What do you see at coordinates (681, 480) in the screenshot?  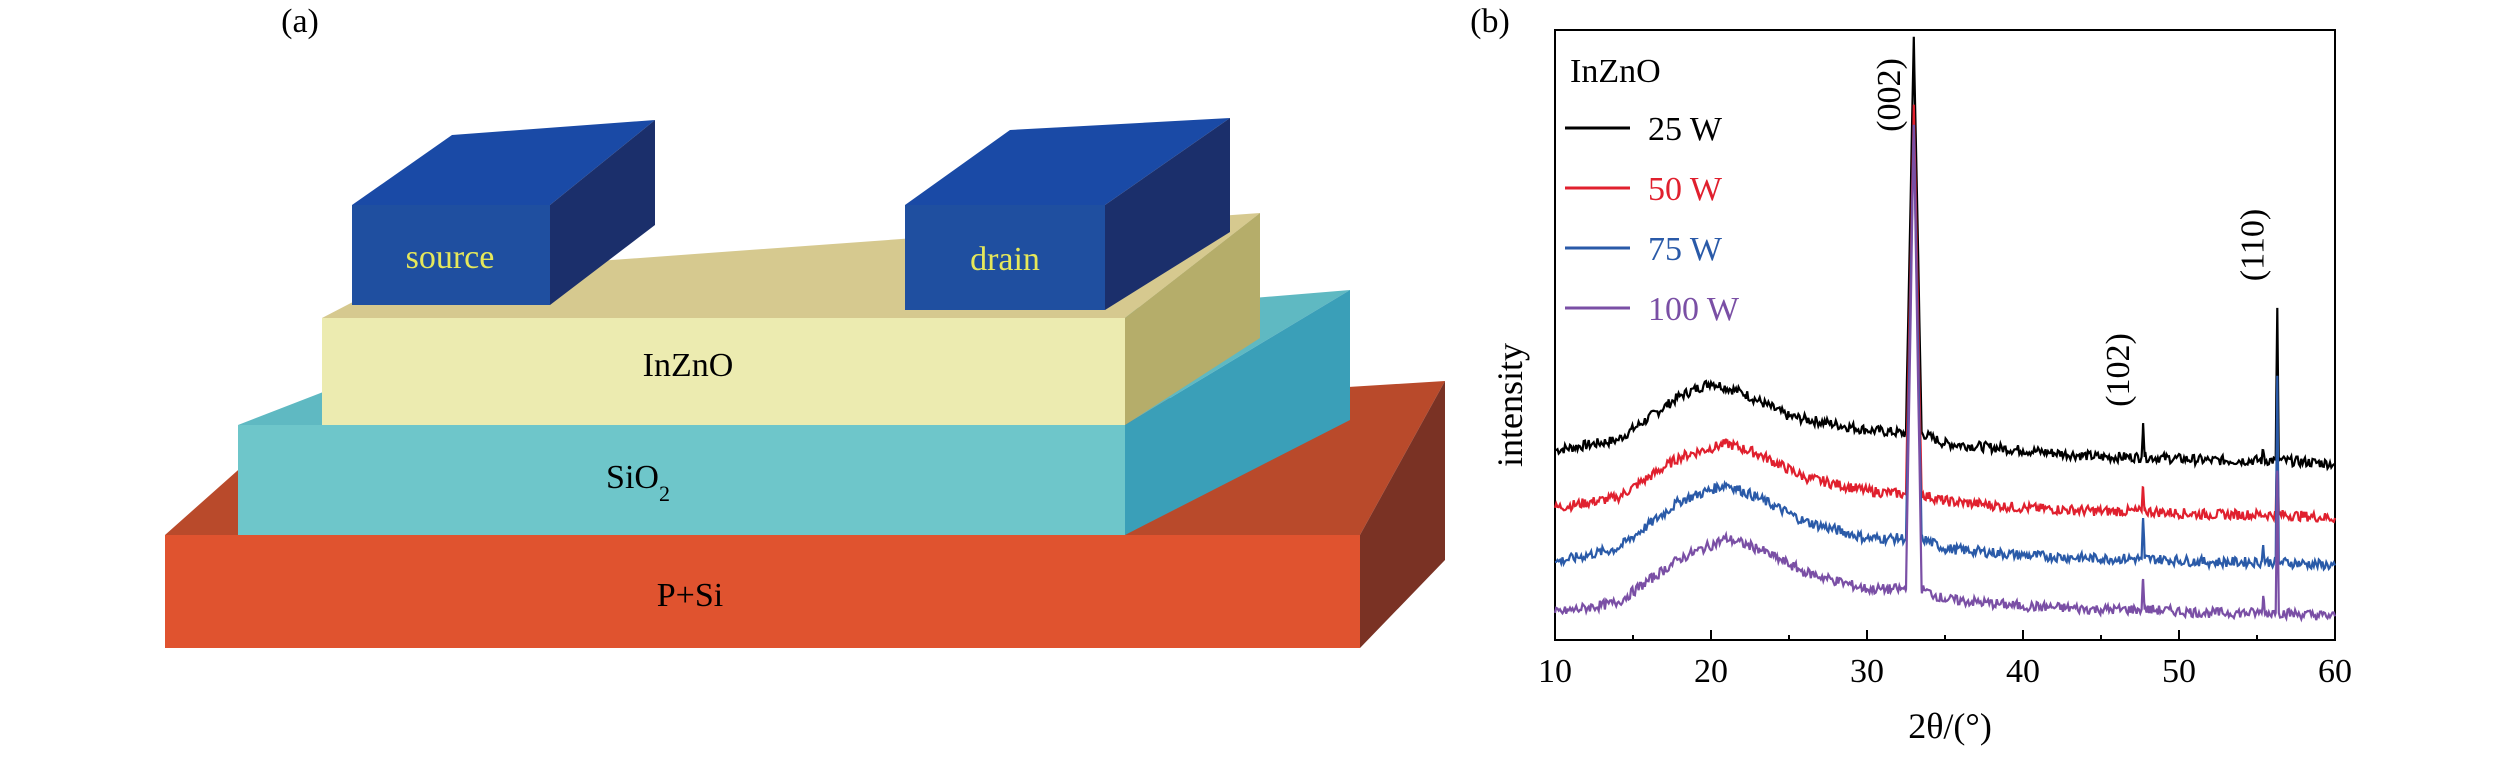 I see `sio2-front` at bounding box center [681, 480].